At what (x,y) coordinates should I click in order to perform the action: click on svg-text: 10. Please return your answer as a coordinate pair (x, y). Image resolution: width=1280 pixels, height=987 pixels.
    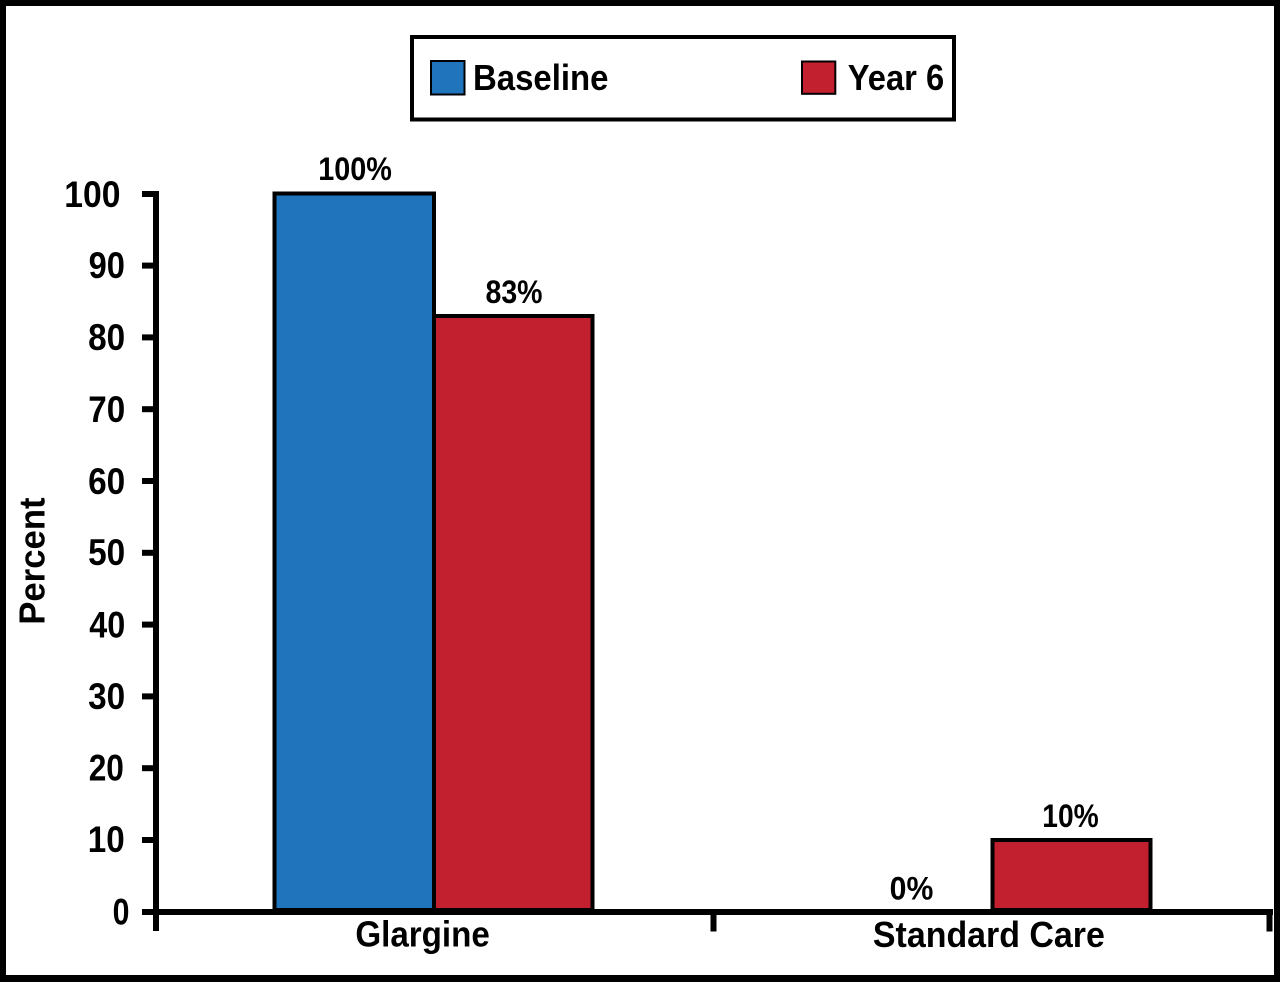
    Looking at the image, I should click on (106, 839).